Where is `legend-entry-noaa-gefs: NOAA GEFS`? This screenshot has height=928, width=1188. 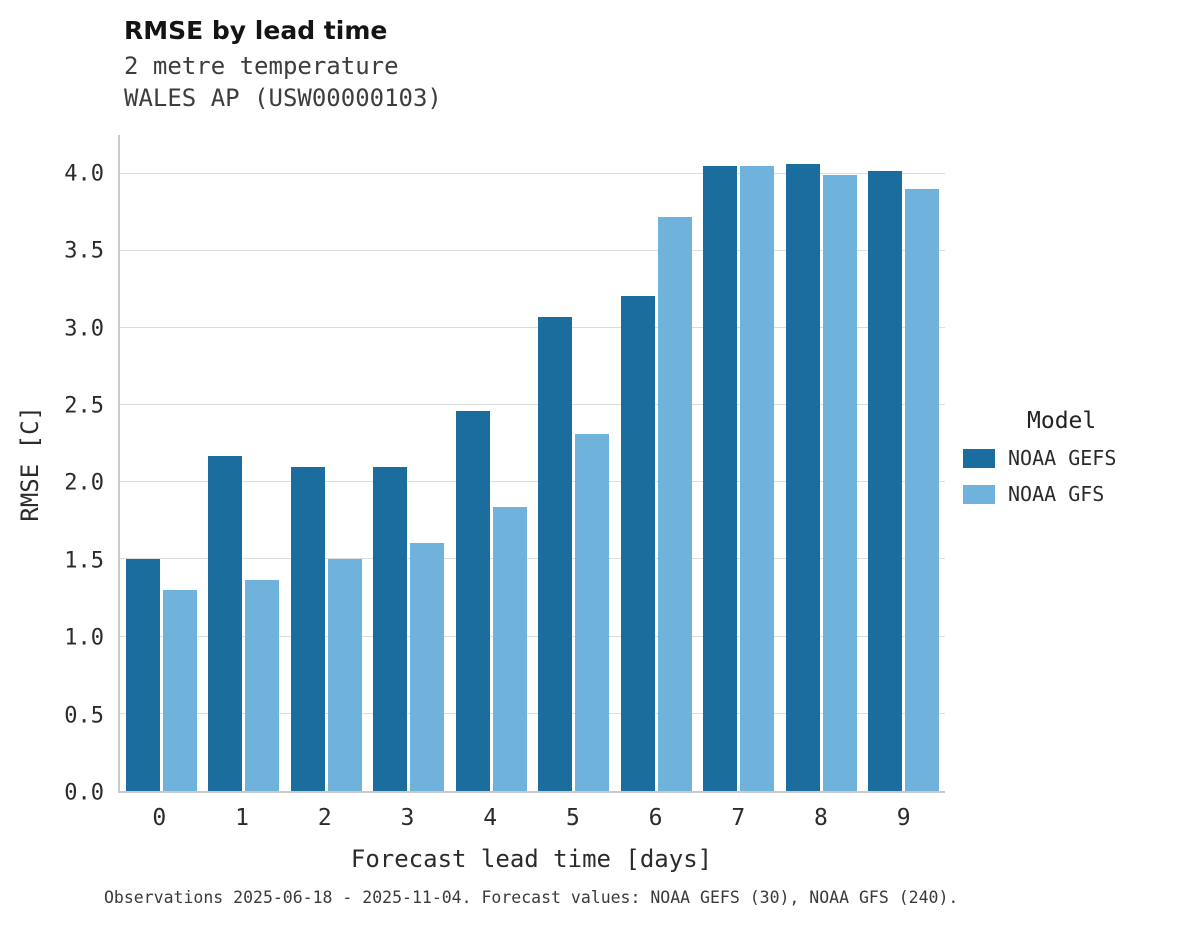
legend-entry-noaa-gefs: NOAA GEFS is located at coordinates (1039, 458).